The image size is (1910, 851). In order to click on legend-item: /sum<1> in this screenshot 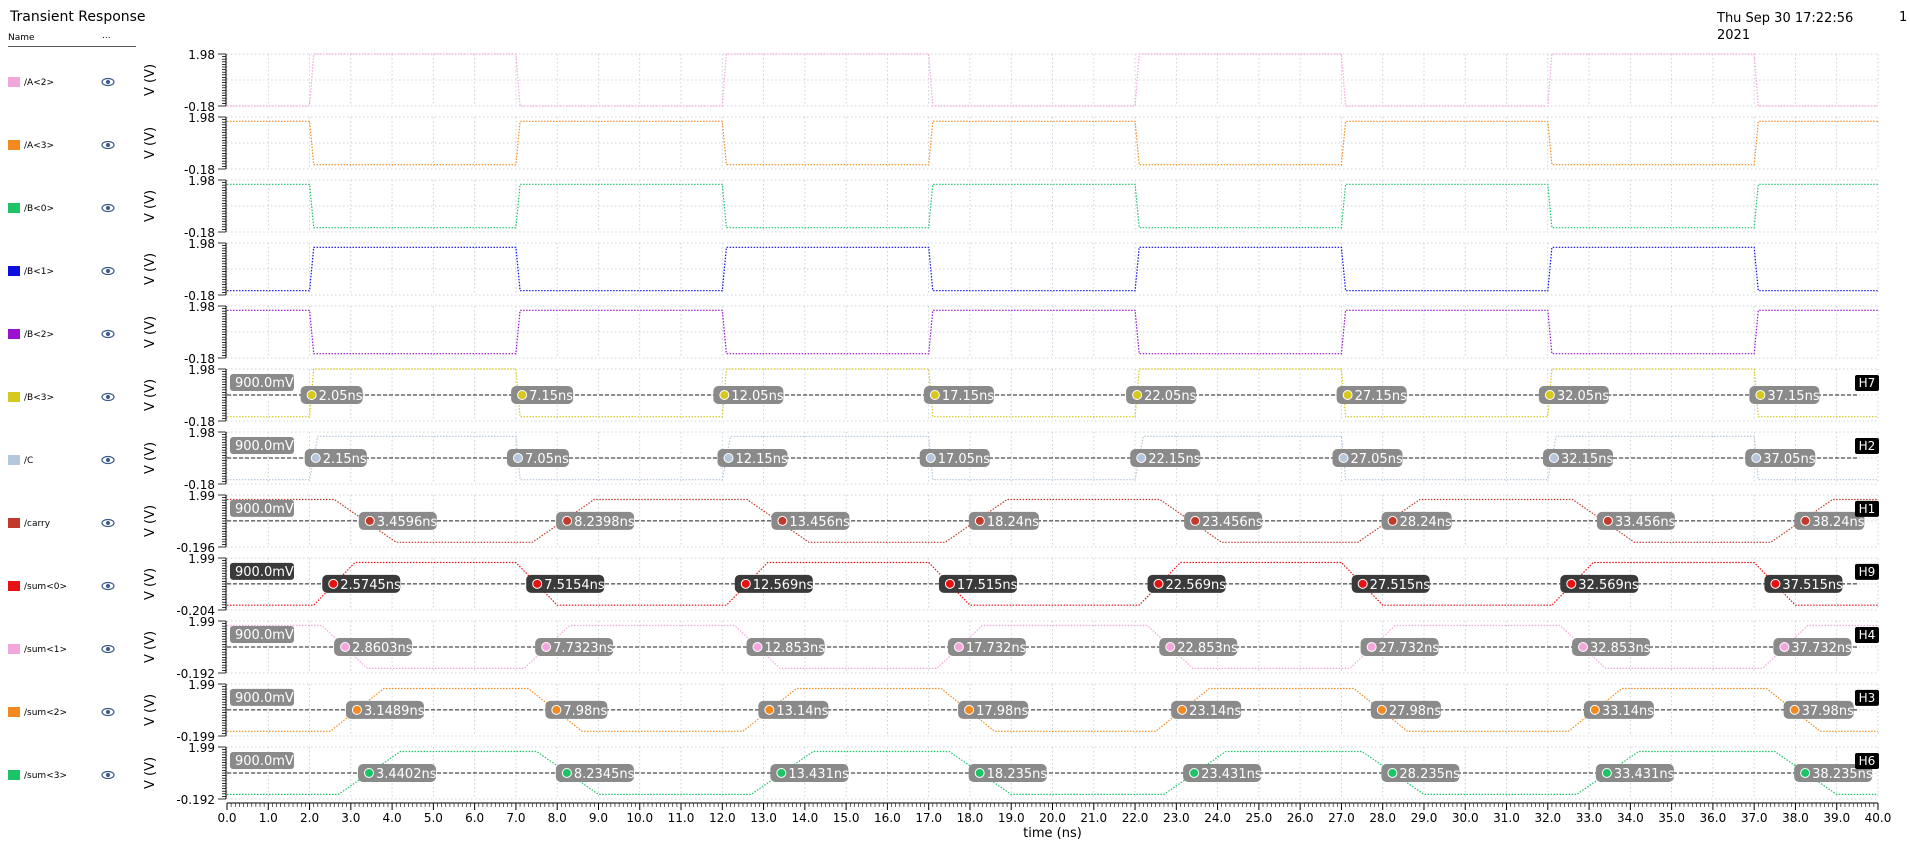, I will do `click(63, 651)`.